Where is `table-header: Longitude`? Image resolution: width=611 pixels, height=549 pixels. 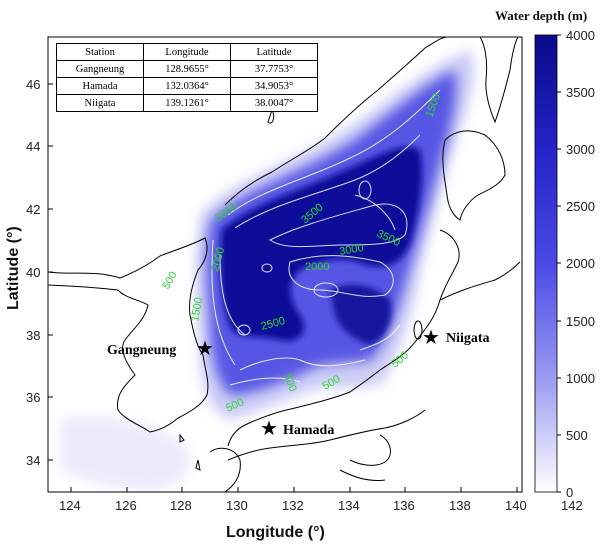
table-header: Longitude is located at coordinates (187, 52).